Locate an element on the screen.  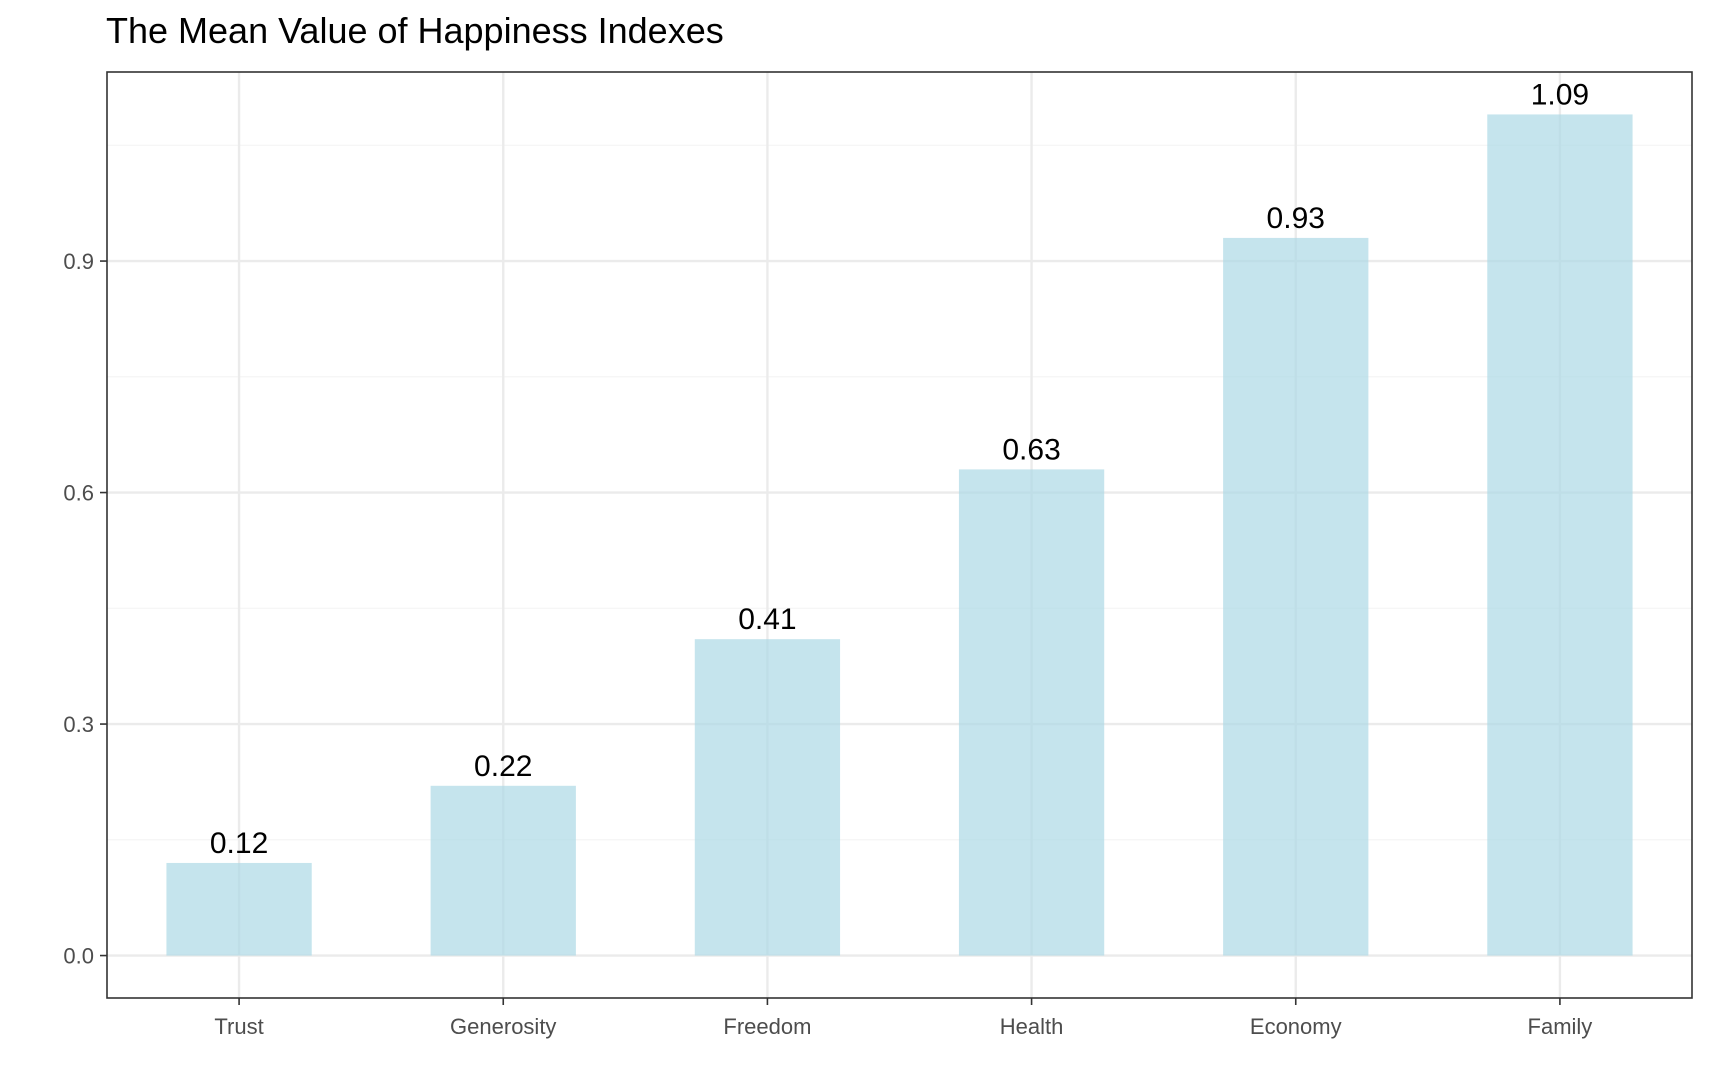
data-label: 0.12 is located at coordinates (239, 843).